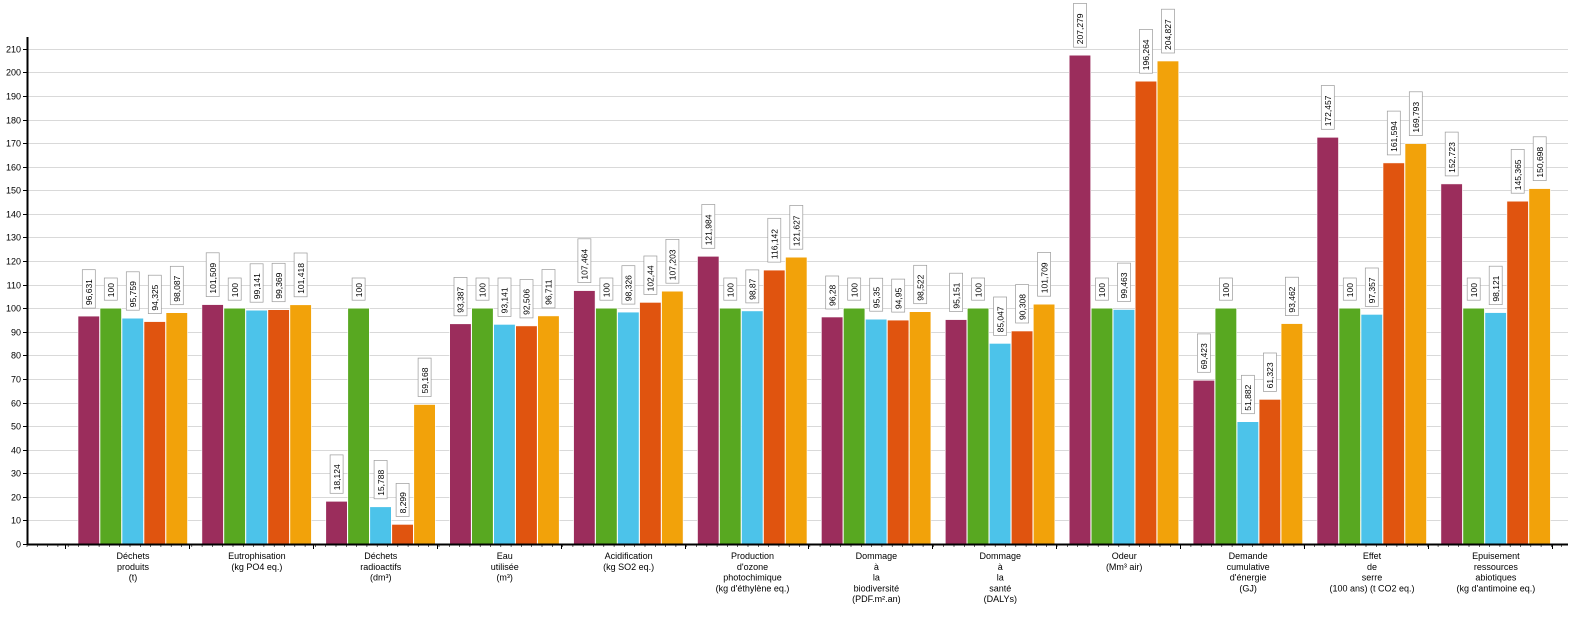 This screenshot has width=1580, height=619. I want to click on data-label-text: 95,759, so click(133, 294).